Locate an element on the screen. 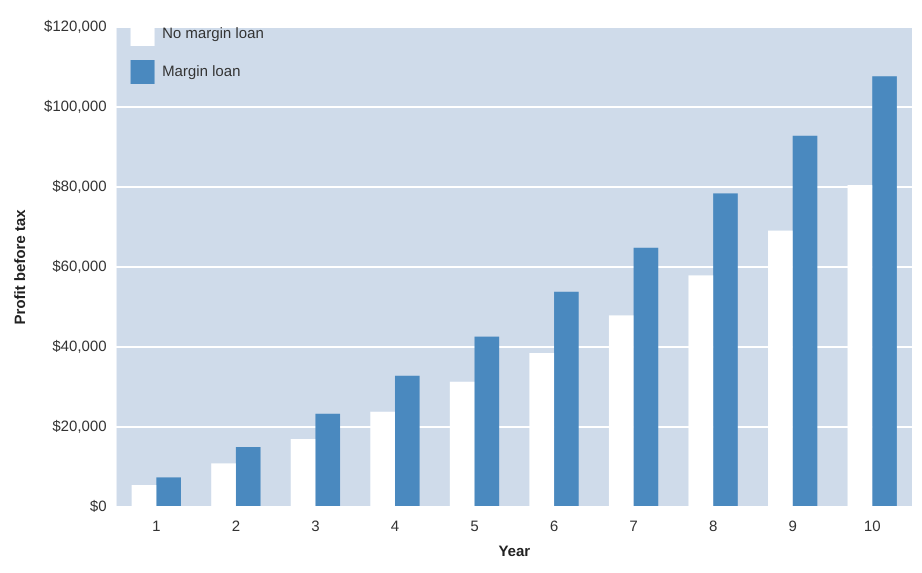 The image size is (922, 573). y-axis-title: Profit before tax is located at coordinates (21, 266).